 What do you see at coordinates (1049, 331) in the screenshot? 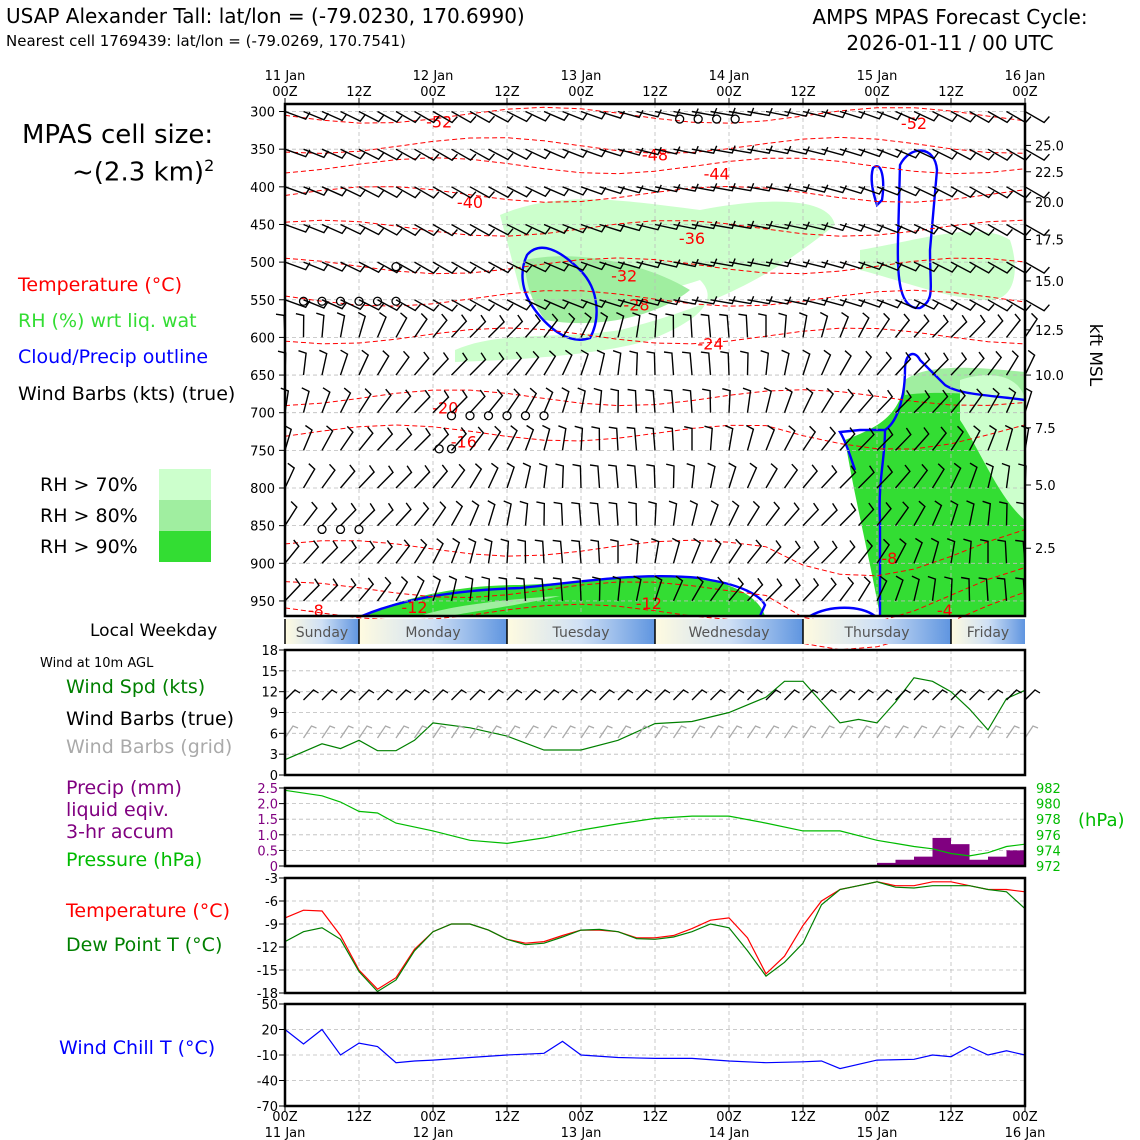
I see `kft-tick-5: 12.5` at bounding box center [1049, 331].